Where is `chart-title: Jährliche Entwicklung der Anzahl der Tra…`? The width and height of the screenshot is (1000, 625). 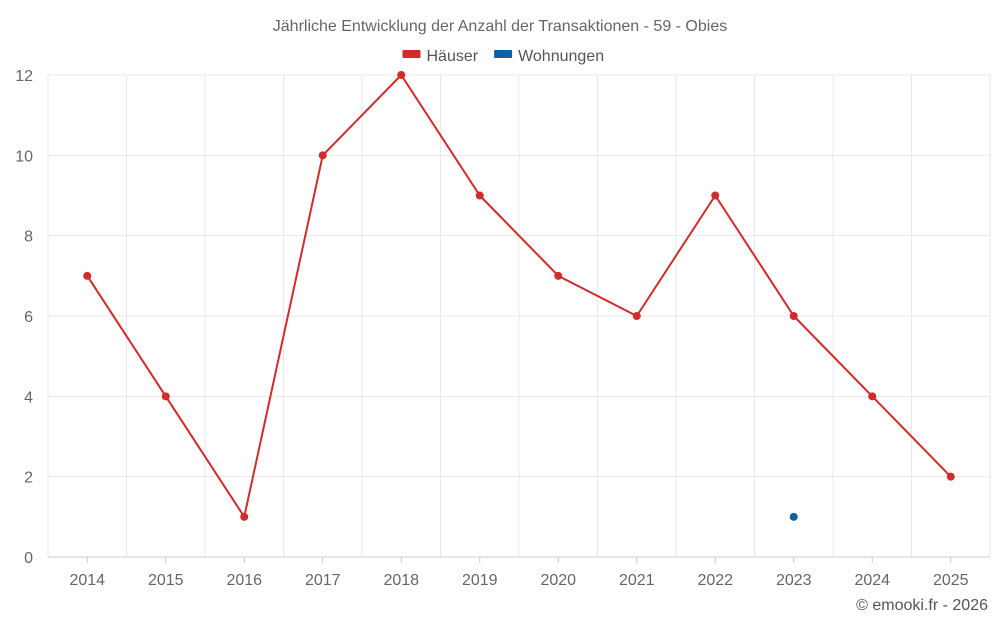
chart-title: Jährliche Entwicklung der Anzahl der Tra… is located at coordinates (500, 26).